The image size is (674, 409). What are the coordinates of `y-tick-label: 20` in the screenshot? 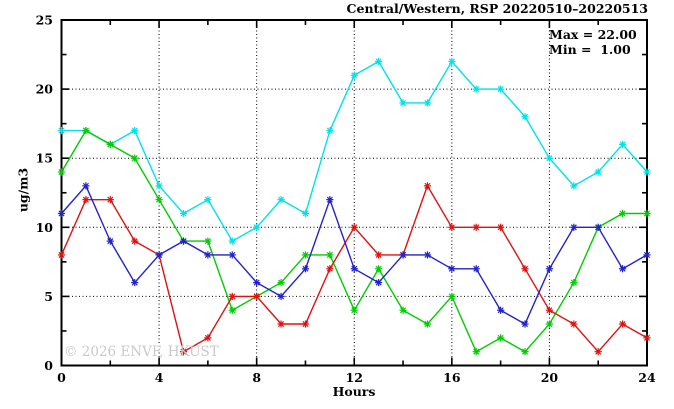 It's located at (45, 89).